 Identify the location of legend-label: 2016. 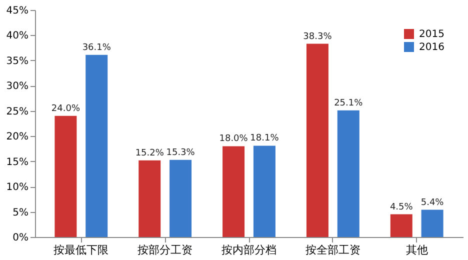
(431, 47).